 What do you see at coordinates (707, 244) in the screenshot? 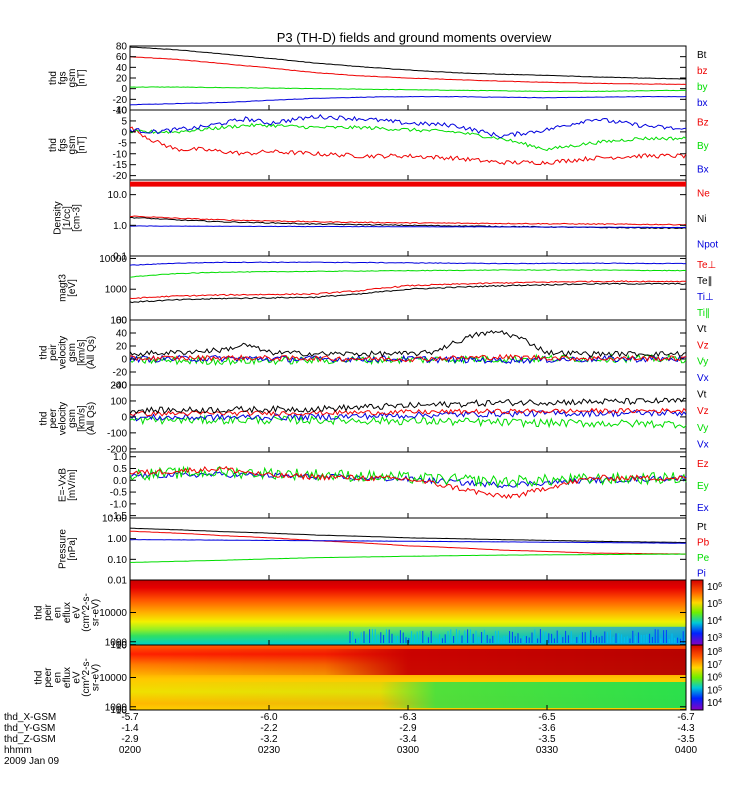
I see `legend-label: Npot` at bounding box center [707, 244].